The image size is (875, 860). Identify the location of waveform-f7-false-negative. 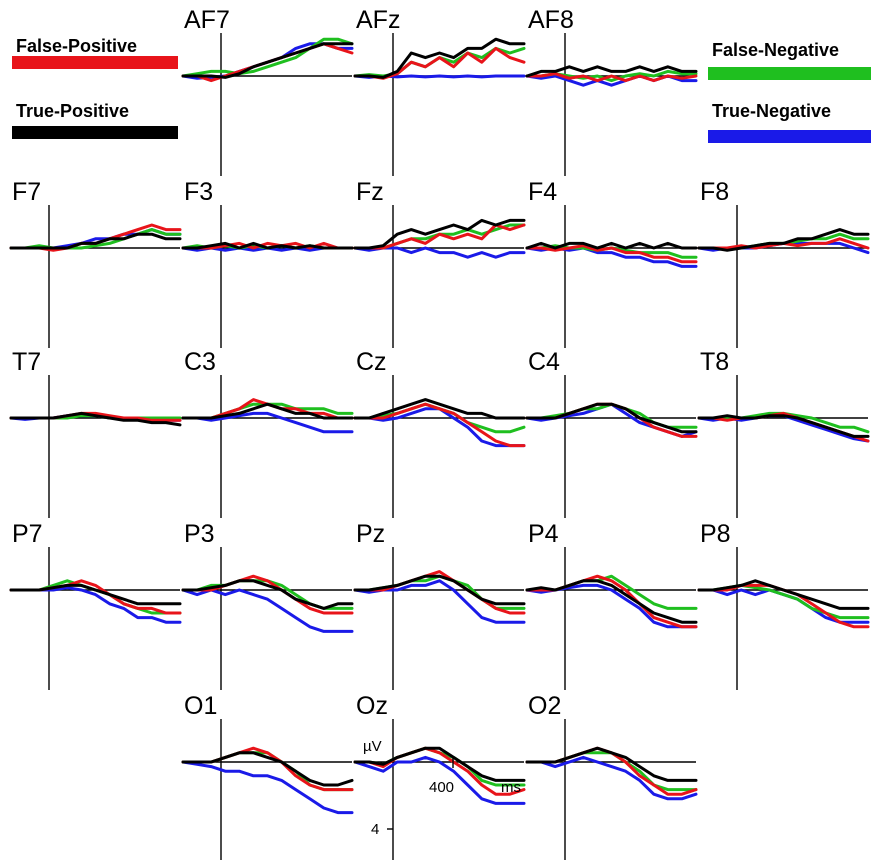
(95, 239).